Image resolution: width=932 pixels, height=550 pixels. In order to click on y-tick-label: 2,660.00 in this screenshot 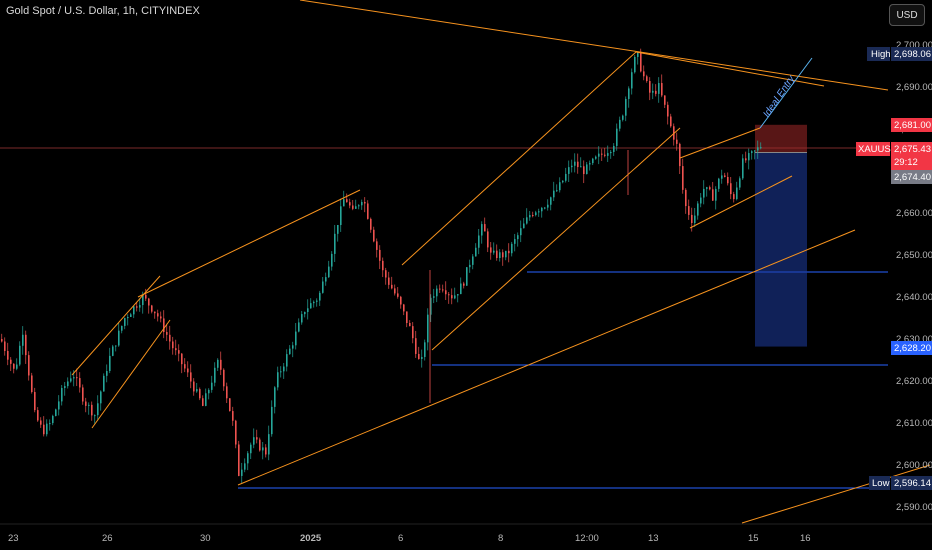, I will do `click(914, 213)`.